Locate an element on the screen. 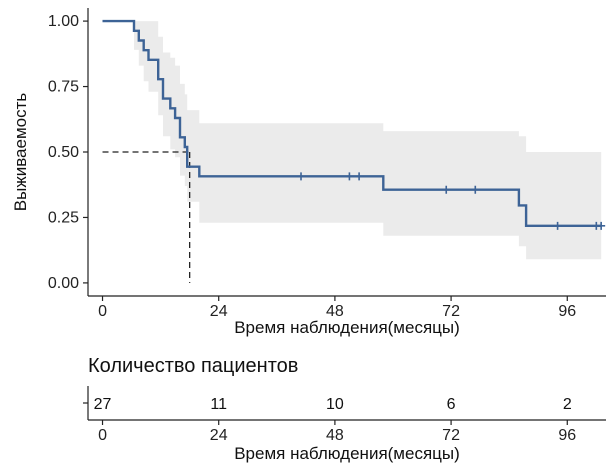 The width and height of the screenshot is (613, 468). risk-table-counts: 27 11 10 6 2 is located at coordinates (327, 404).